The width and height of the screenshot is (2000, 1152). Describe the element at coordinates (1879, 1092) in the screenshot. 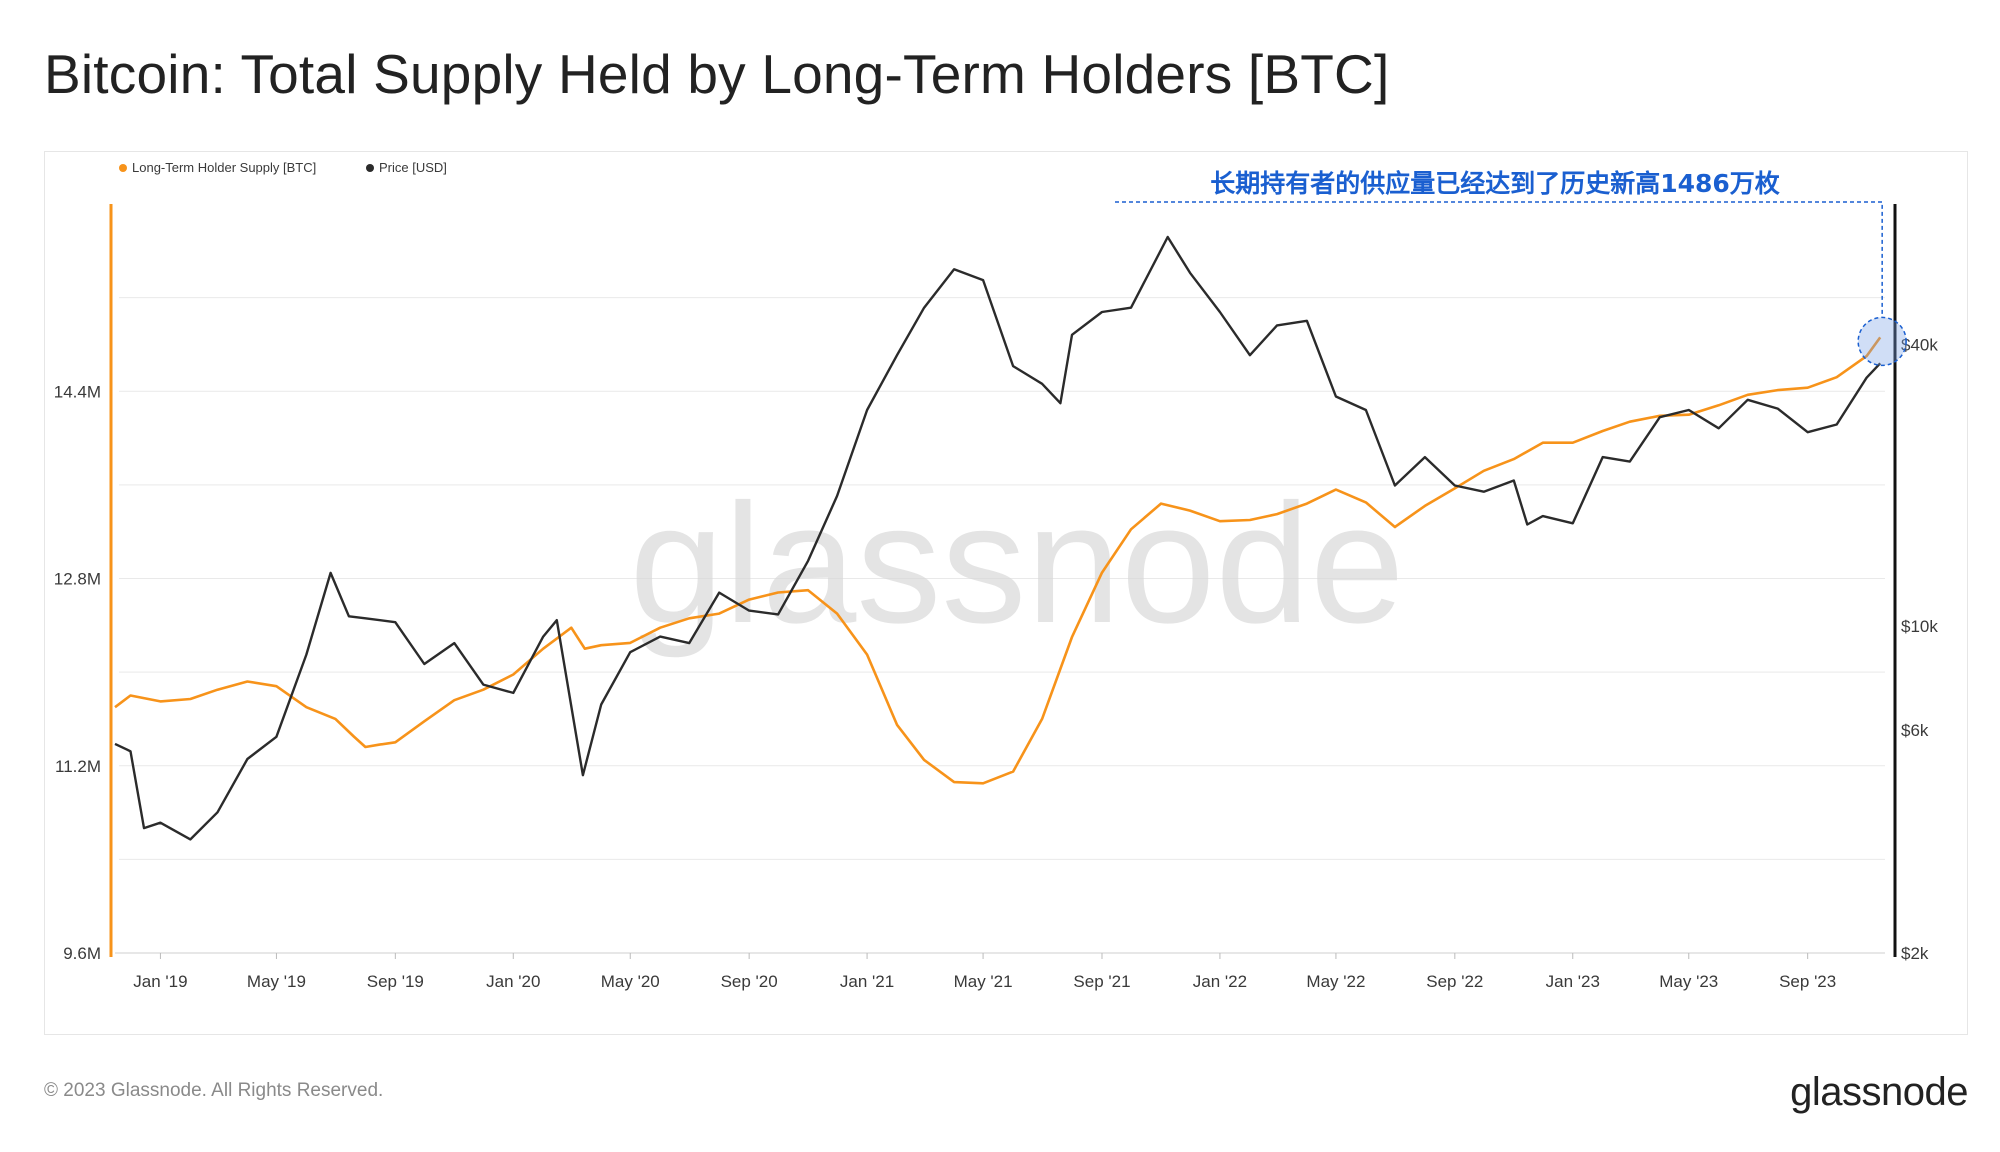

I see `footer-logo: glassnode` at that location.